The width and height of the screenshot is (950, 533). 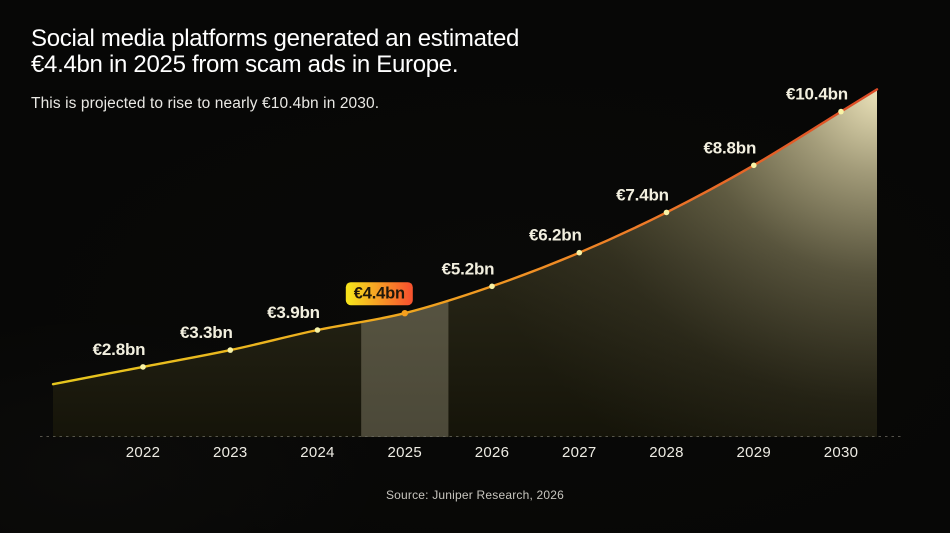 What do you see at coordinates (754, 165) in the screenshot?
I see `data-point-2029` at bounding box center [754, 165].